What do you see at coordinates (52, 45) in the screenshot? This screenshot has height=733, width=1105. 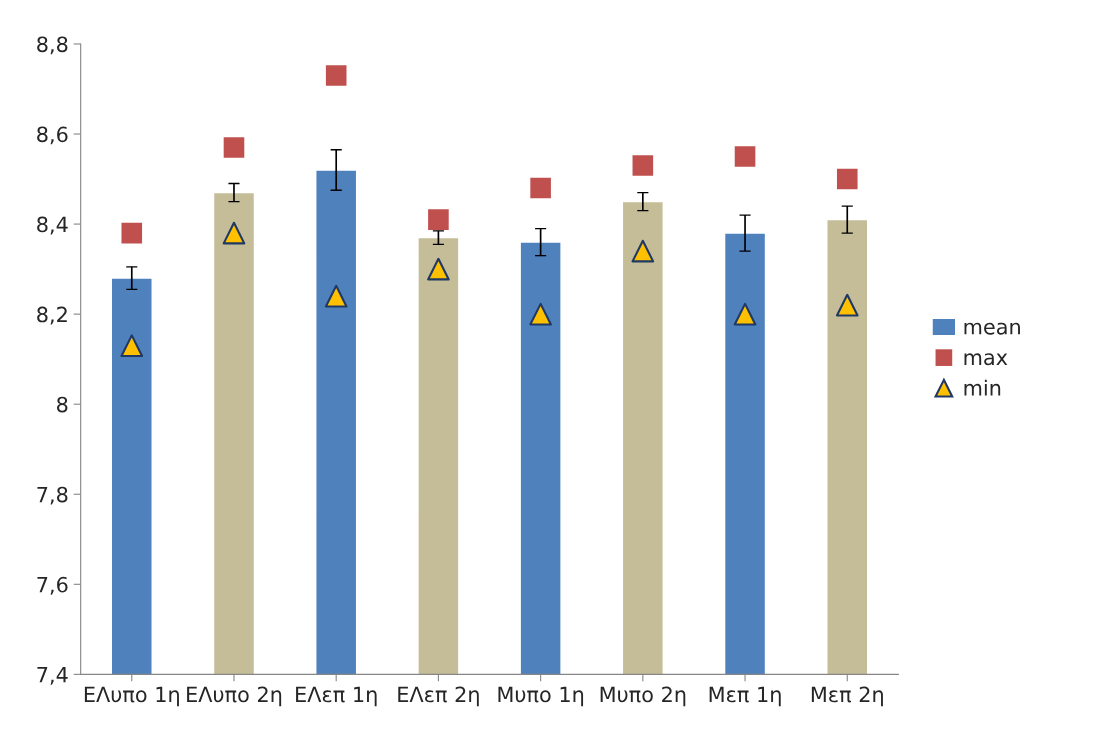 I see `y-tick-label: 8,8` at bounding box center [52, 45].